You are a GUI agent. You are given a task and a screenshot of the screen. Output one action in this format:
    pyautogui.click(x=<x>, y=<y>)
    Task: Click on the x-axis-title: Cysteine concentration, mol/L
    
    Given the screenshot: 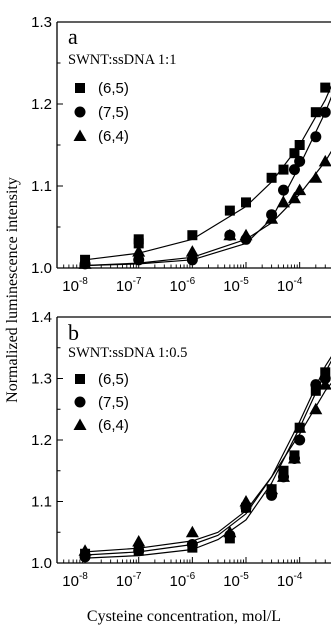 What is the action you would take?
    pyautogui.click(x=184, y=616)
    